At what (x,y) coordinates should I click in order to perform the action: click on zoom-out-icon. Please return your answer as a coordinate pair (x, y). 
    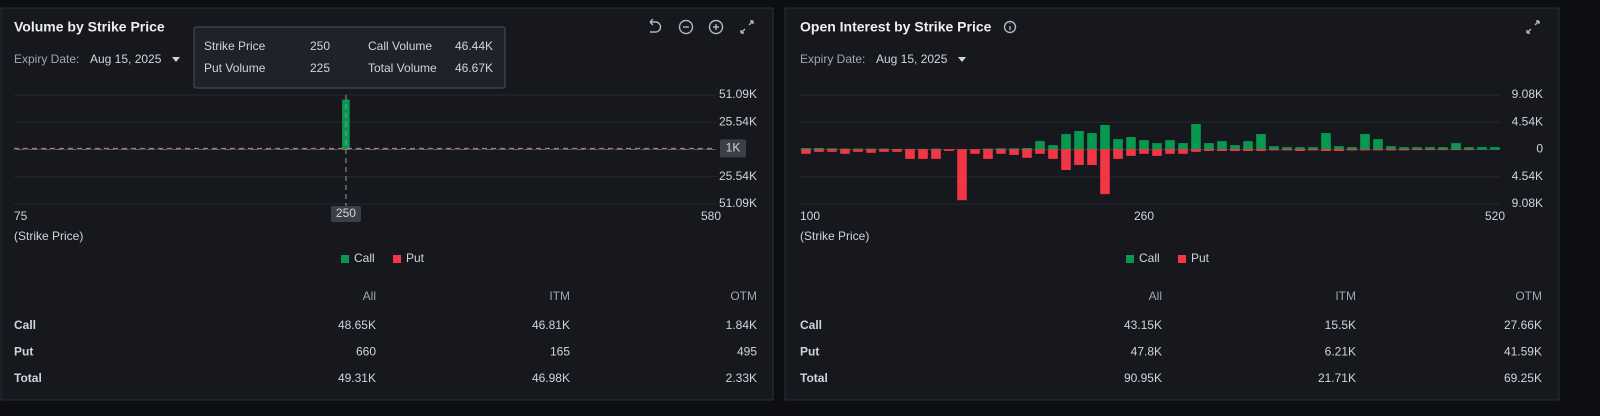
    Looking at the image, I should click on (686, 27).